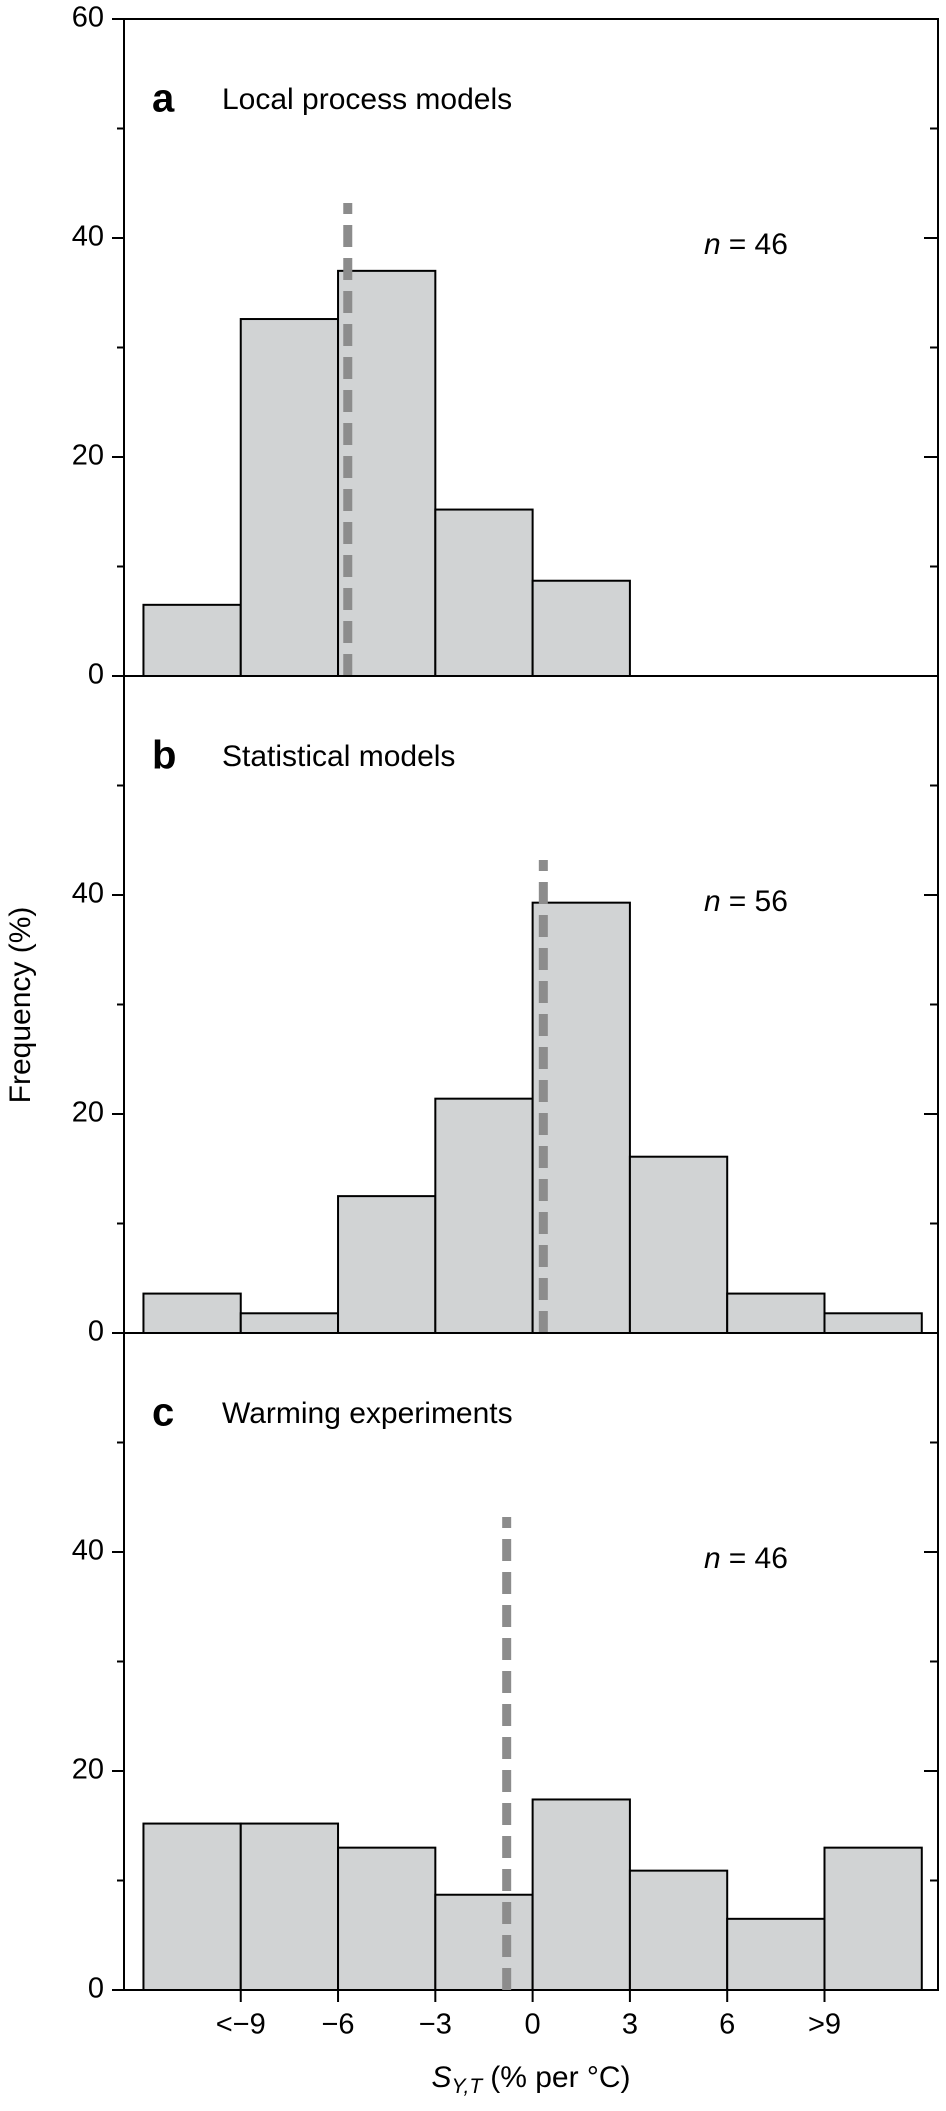 Image resolution: width=946 pixels, height=2111 pixels. Describe the element at coordinates (163, 99) in the screenshot. I see `panel-label: a` at that location.